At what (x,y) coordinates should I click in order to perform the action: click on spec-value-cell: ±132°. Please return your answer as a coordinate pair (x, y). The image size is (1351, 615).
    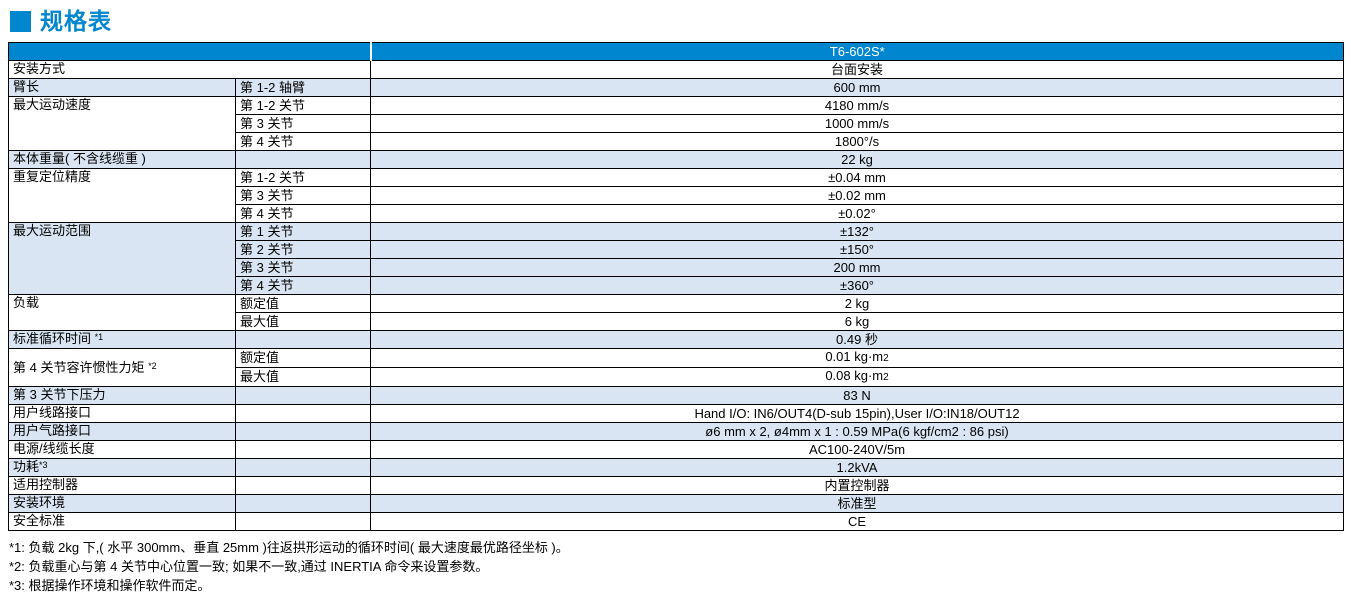
    Looking at the image, I should click on (857, 231).